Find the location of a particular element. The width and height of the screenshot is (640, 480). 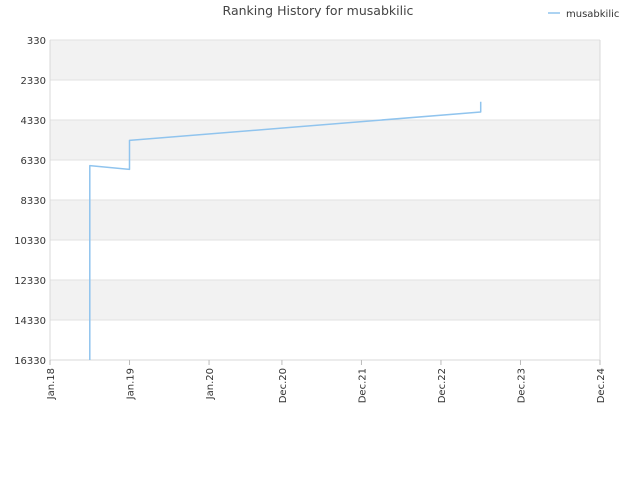

y-tick-label: 330 is located at coordinates (36, 41).